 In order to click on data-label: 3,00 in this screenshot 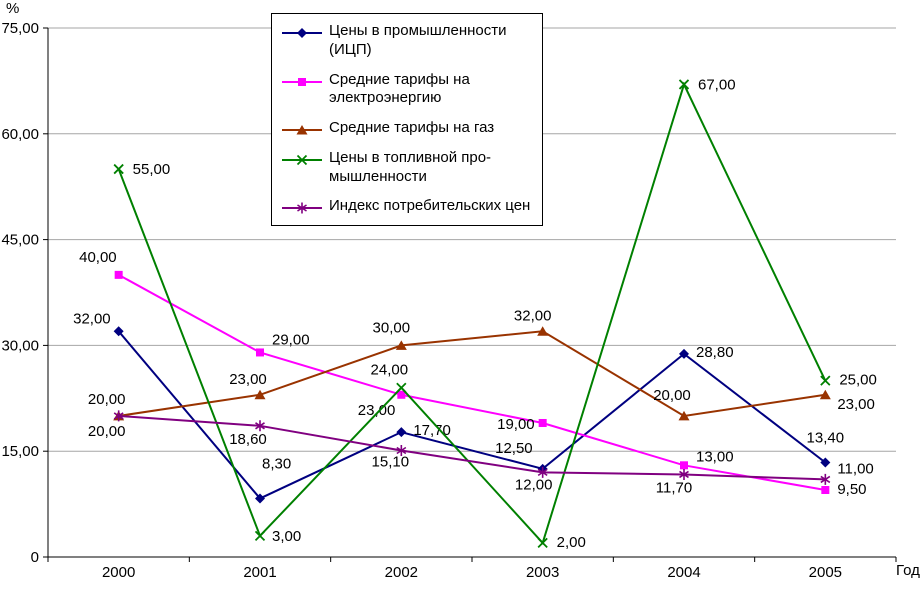, I will do `click(286, 536)`.